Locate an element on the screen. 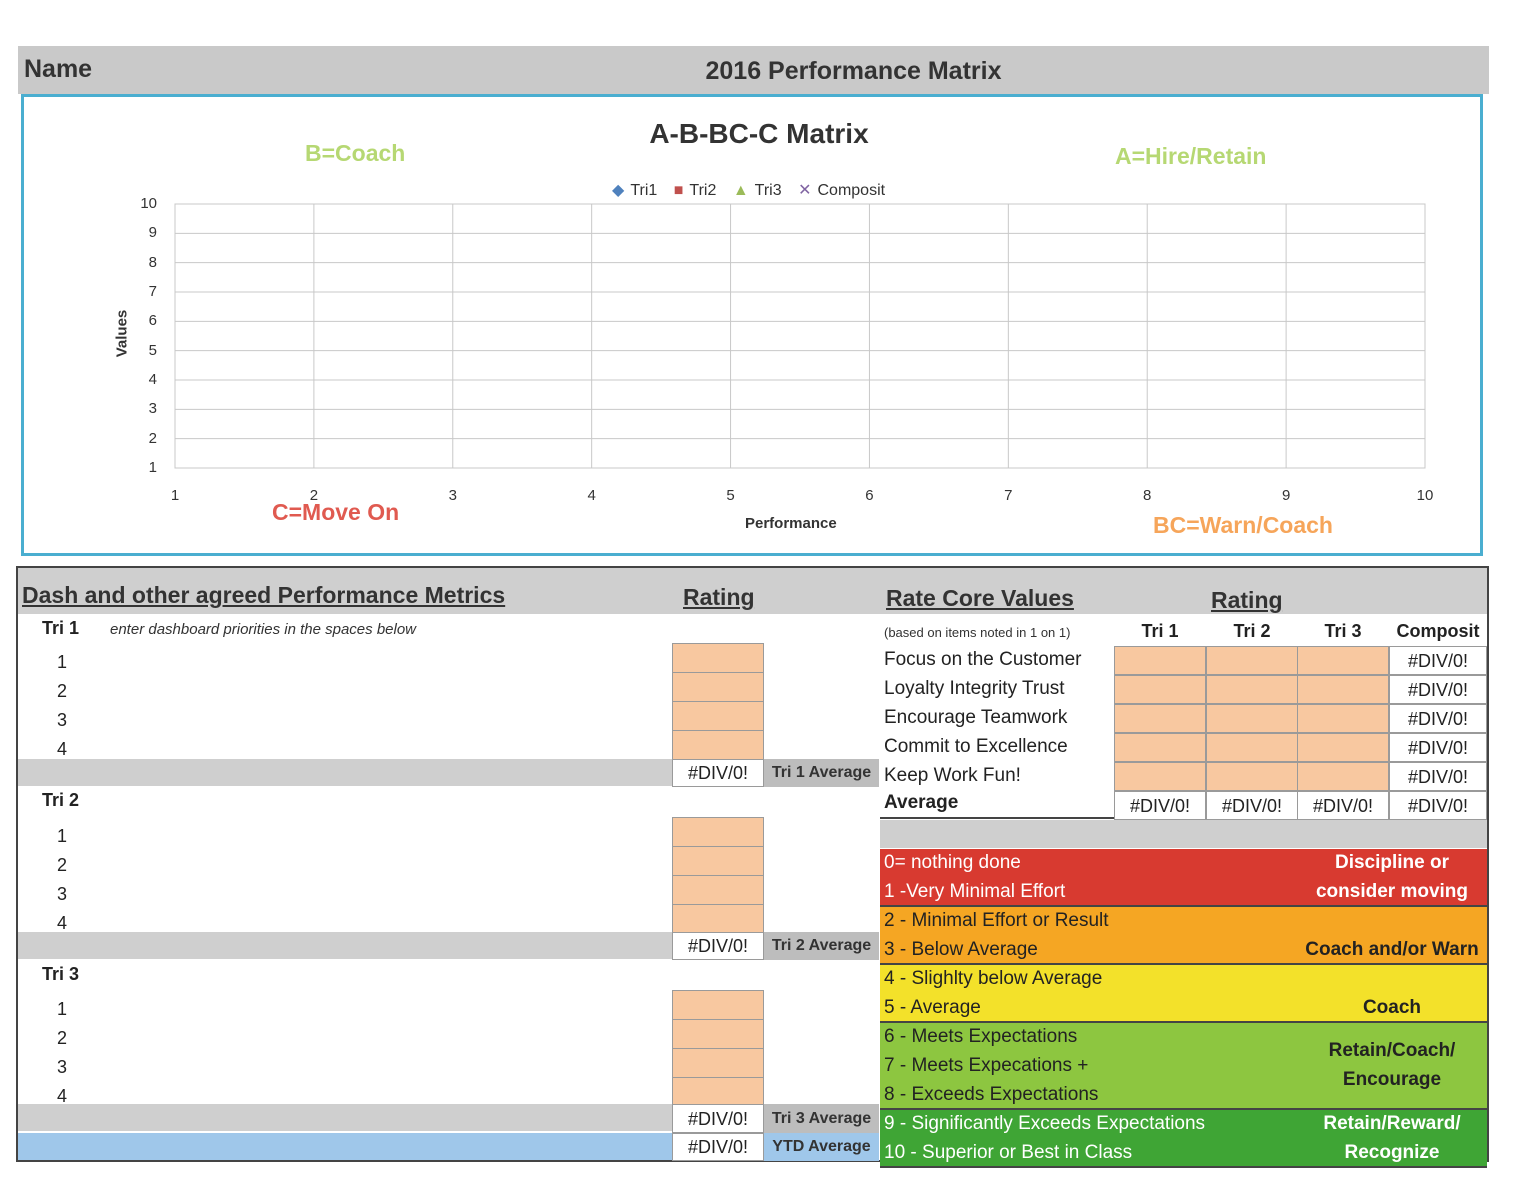 Image resolution: width=1518 pixels, height=1187 pixels. name-label: Name is located at coordinates (58, 69).